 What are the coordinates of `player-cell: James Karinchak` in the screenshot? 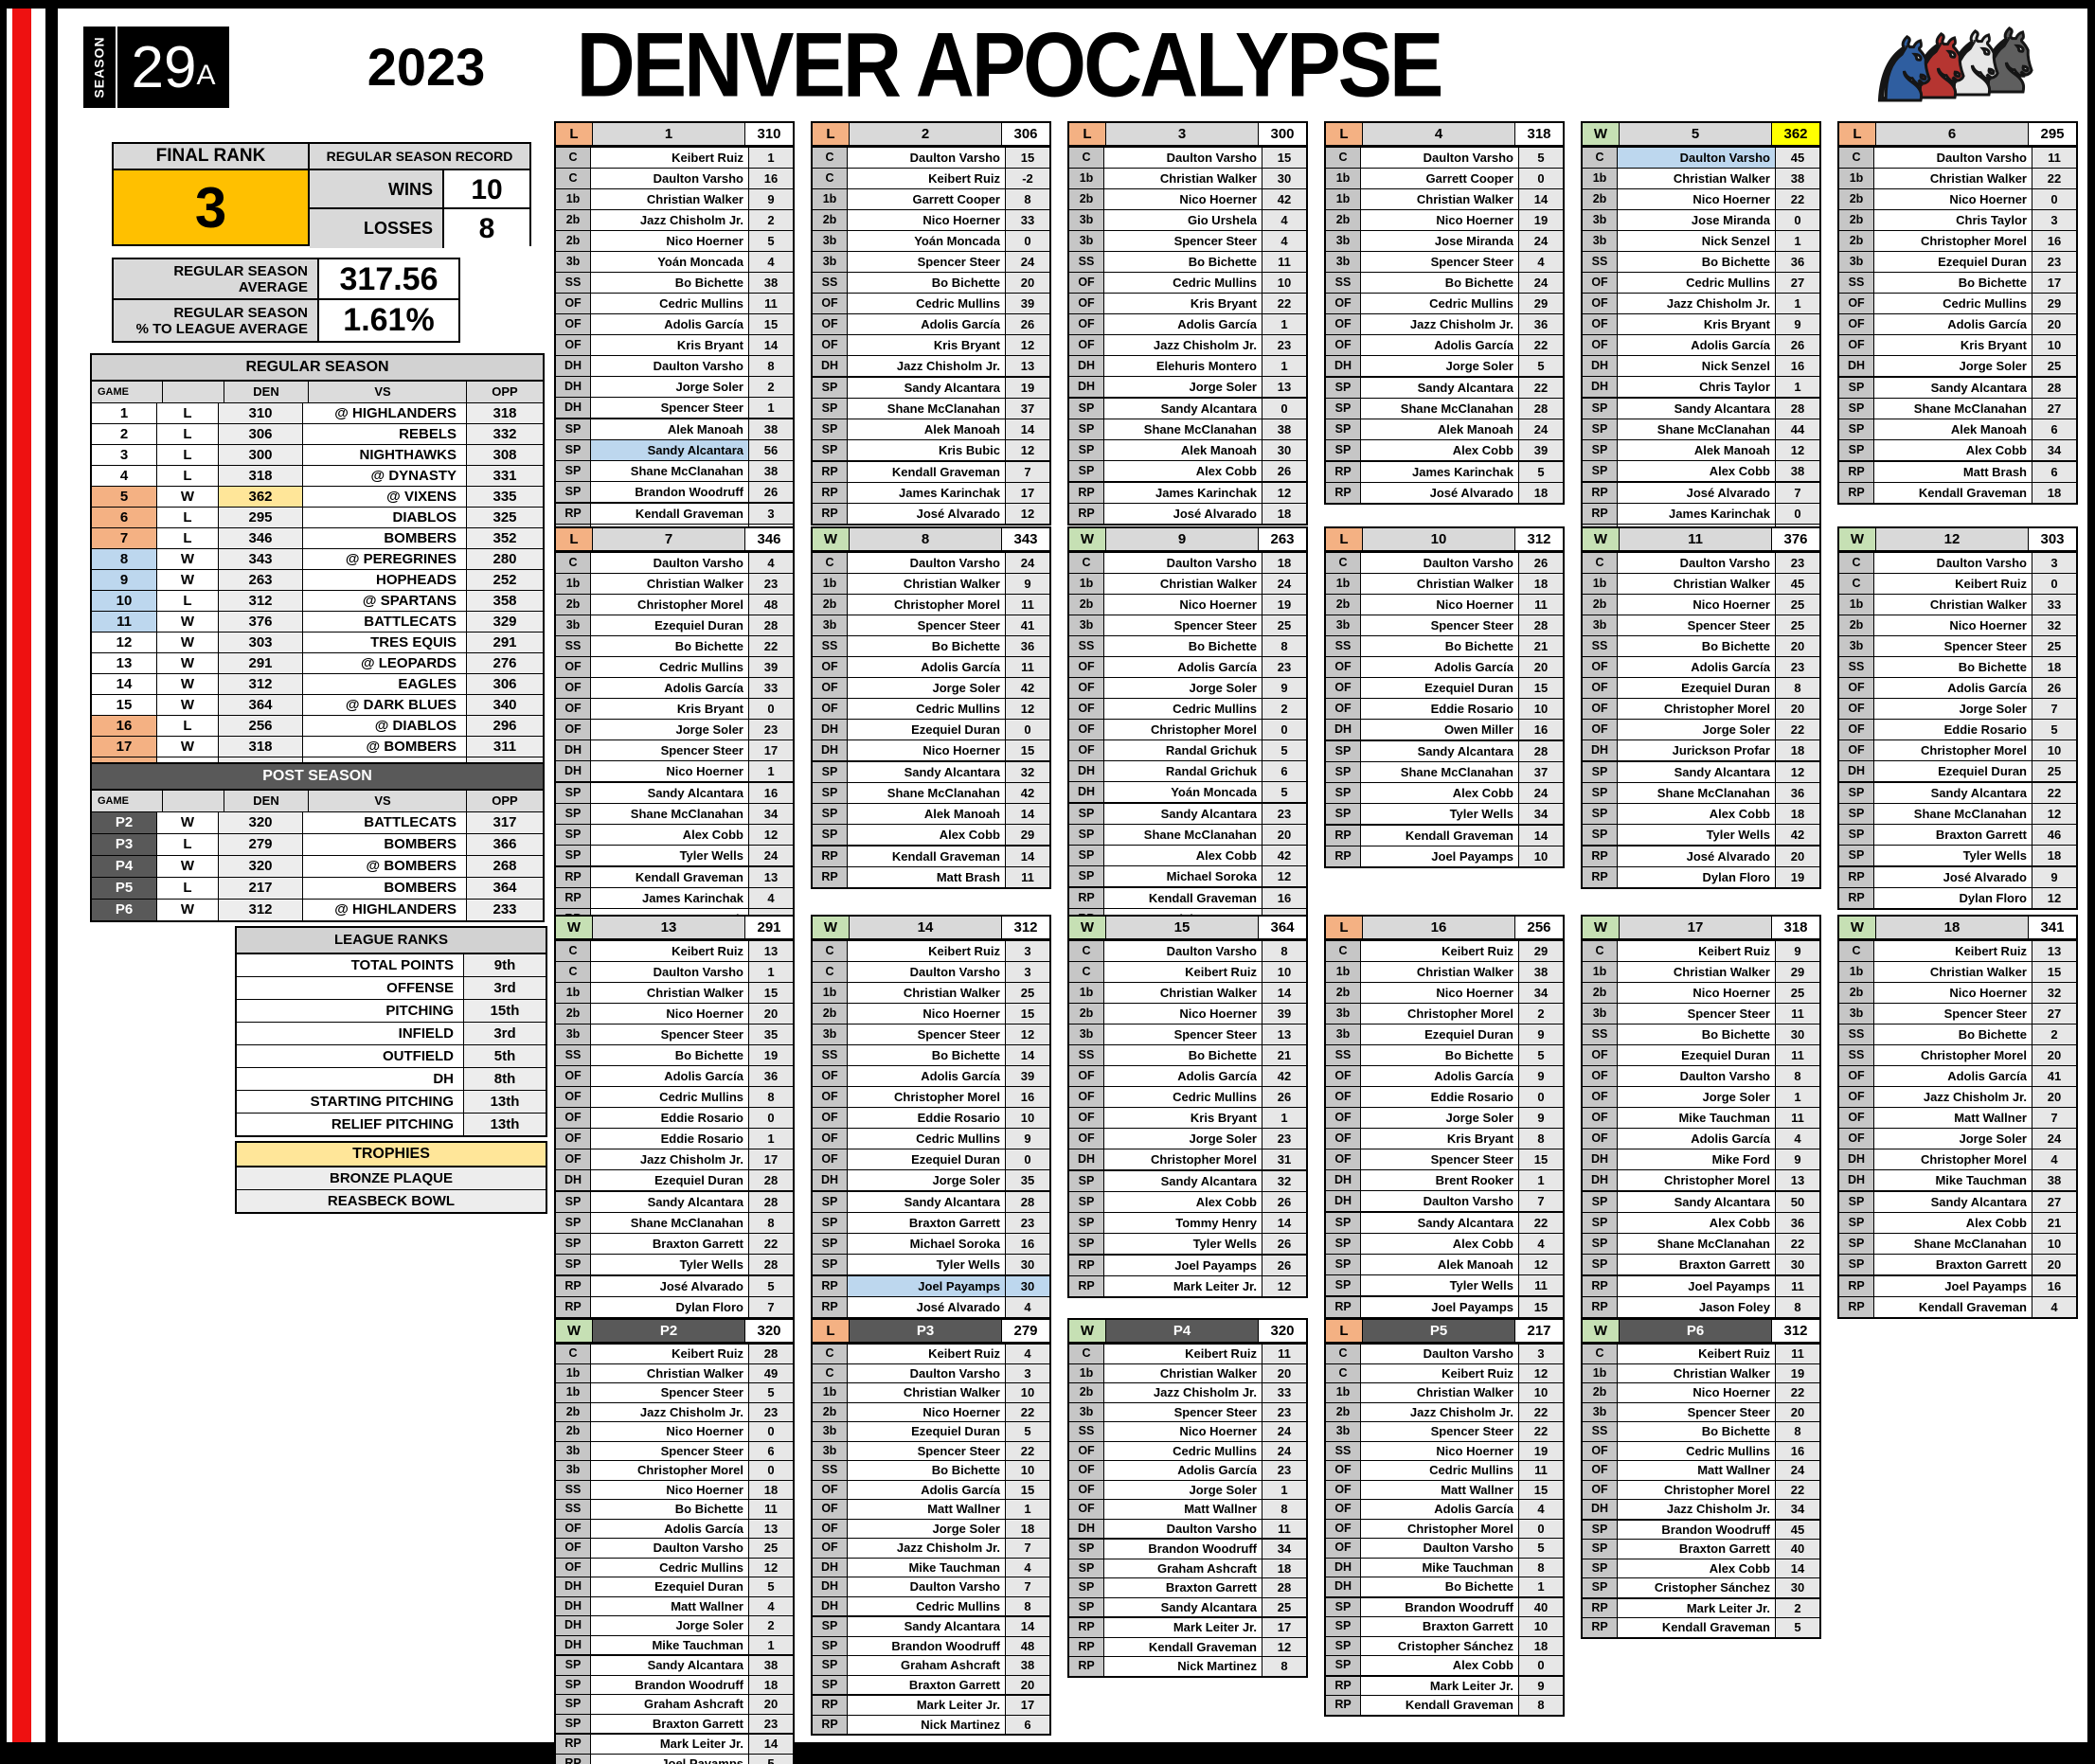 It's located at (1183, 493).